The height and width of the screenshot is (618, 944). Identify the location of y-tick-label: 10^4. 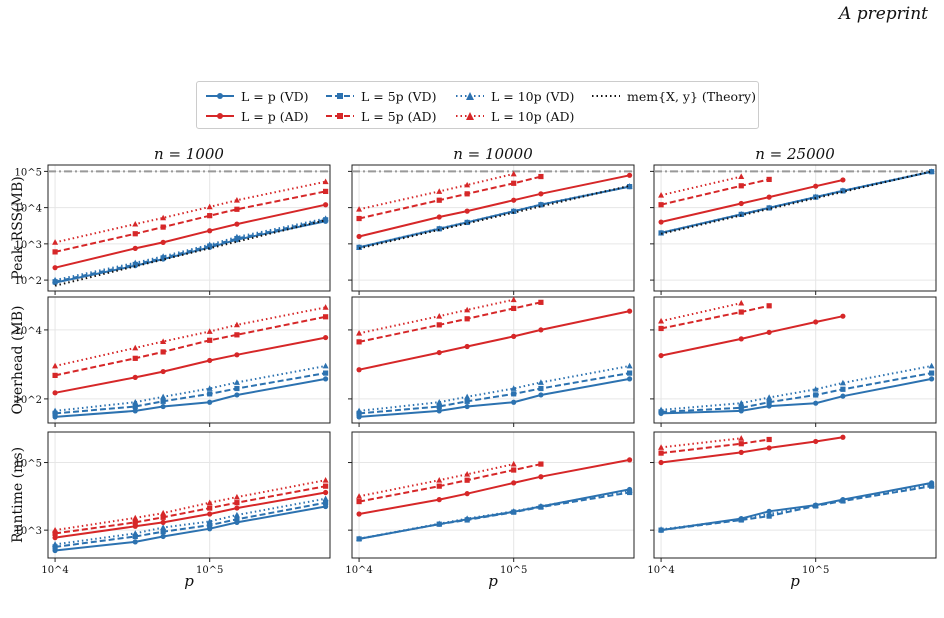
(28, 209).